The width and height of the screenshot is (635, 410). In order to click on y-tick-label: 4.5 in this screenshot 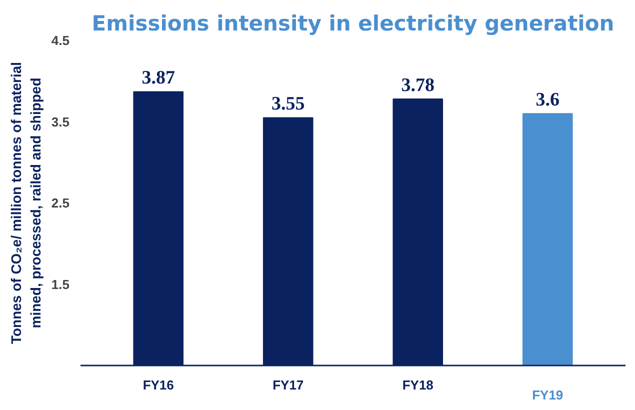, I will do `click(60, 40)`.